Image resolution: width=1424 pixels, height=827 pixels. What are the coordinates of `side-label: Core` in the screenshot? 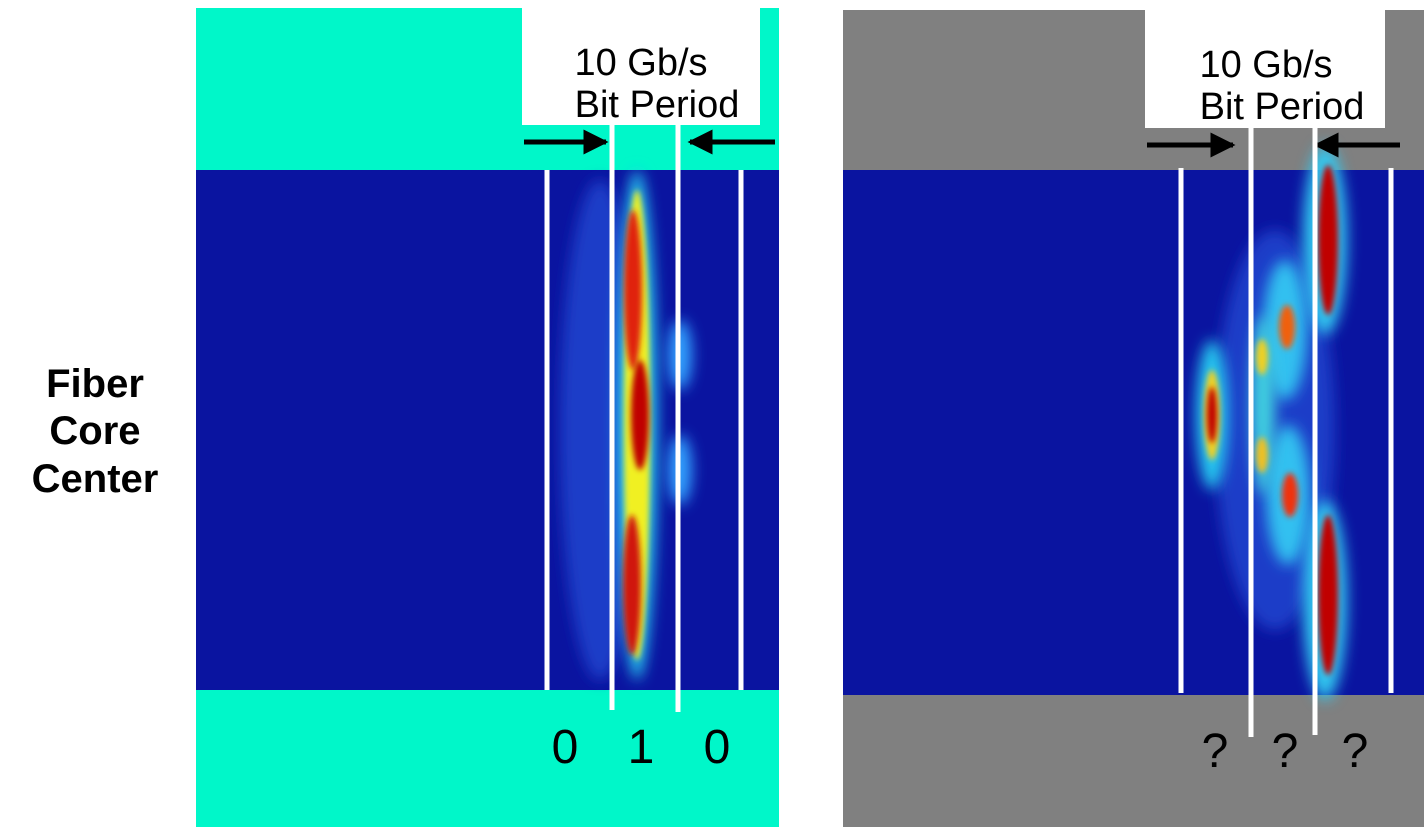 It's located at (94, 431).